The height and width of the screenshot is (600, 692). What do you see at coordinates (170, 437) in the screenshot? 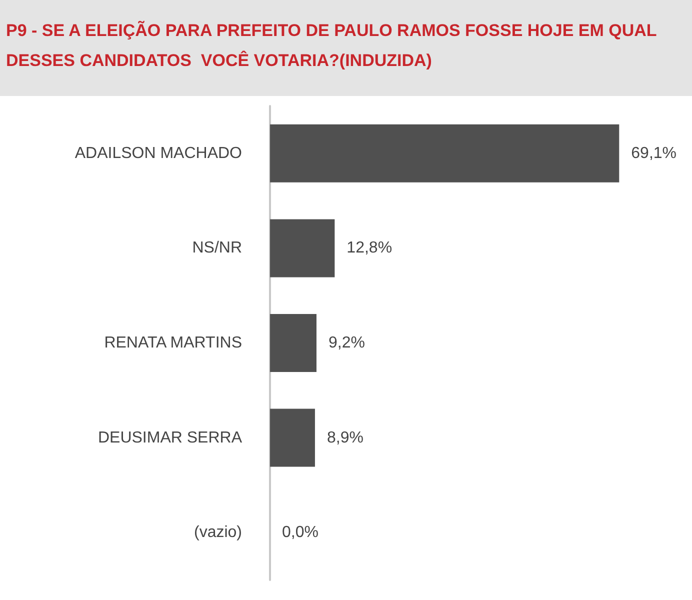
I see `y-tick-label: DEUSIMAR SERRA` at bounding box center [170, 437].